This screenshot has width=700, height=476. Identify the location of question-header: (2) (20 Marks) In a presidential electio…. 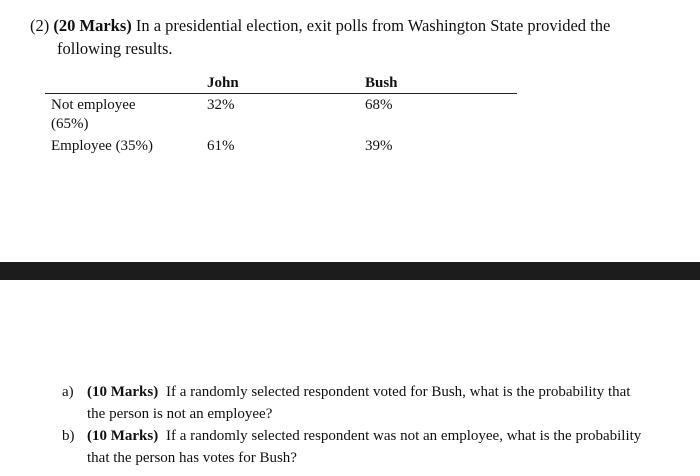
(350, 37).